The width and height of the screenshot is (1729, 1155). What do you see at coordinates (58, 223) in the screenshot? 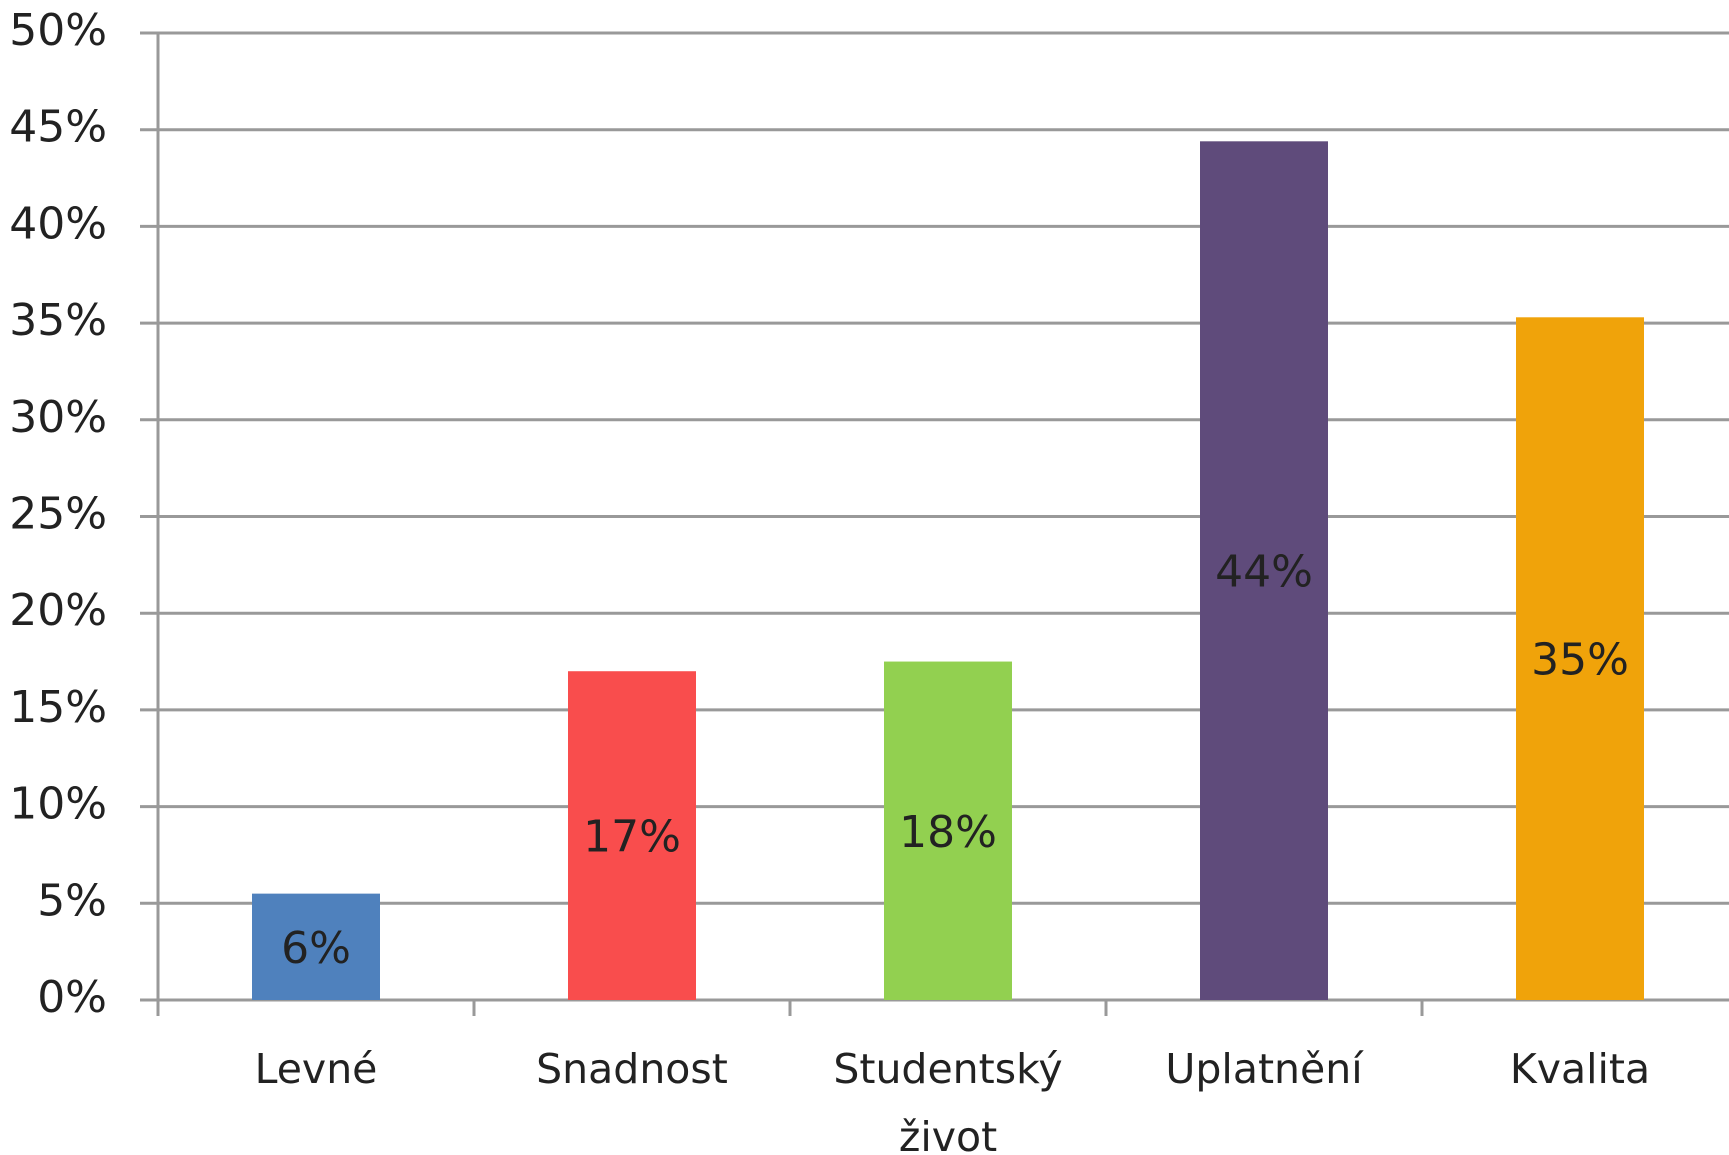
I see `y-tick-label: 40%` at bounding box center [58, 223].